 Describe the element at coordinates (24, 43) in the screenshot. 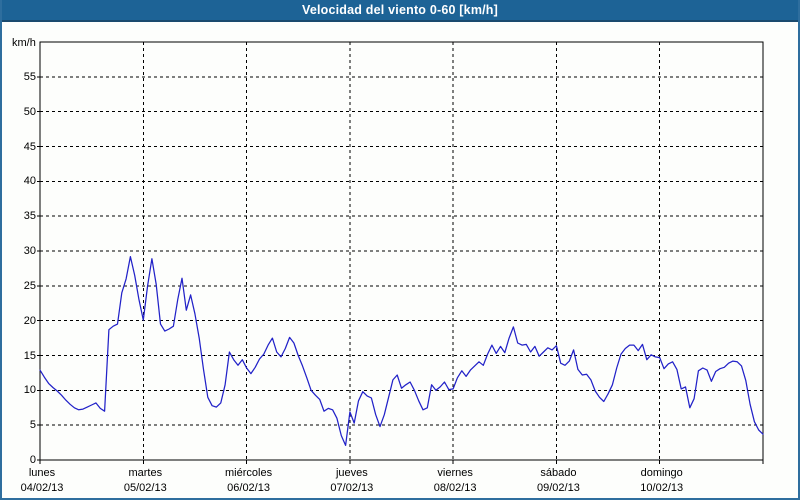

I see `y-axis-unit-label: km/h` at that location.